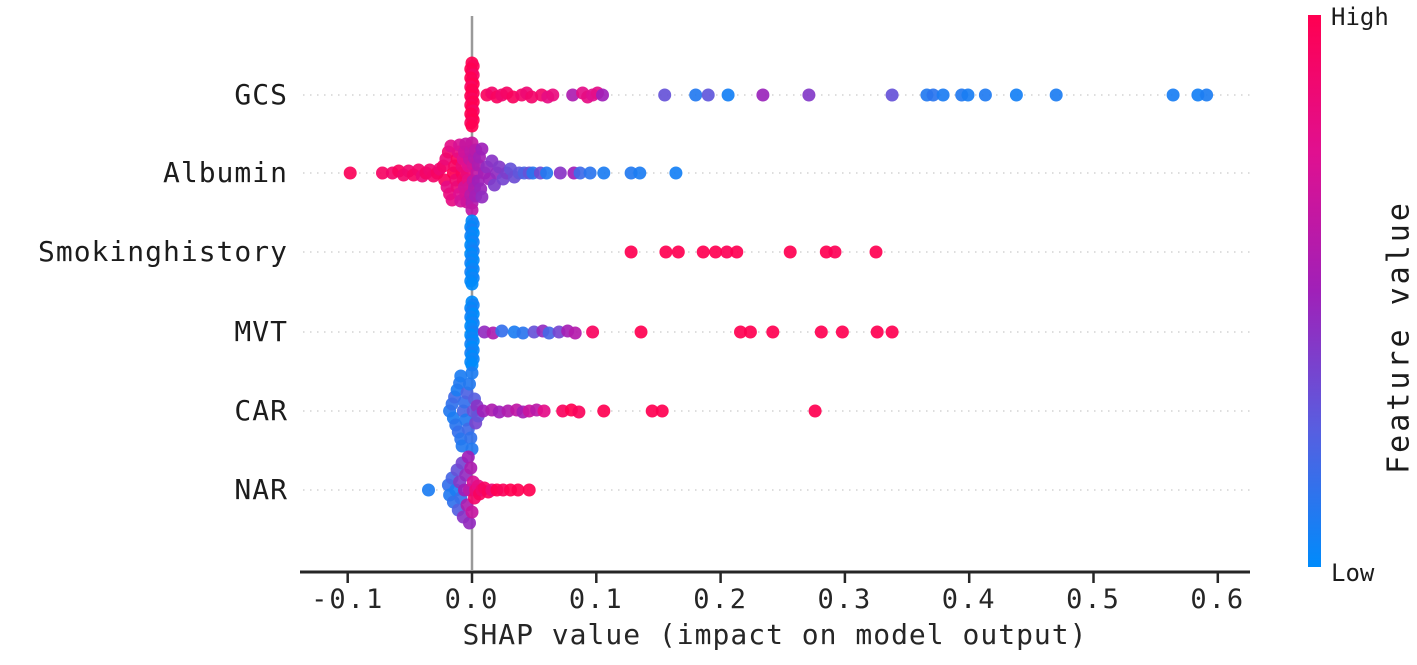  I want to click on x-tick-label: 0.0, so click(472, 599).